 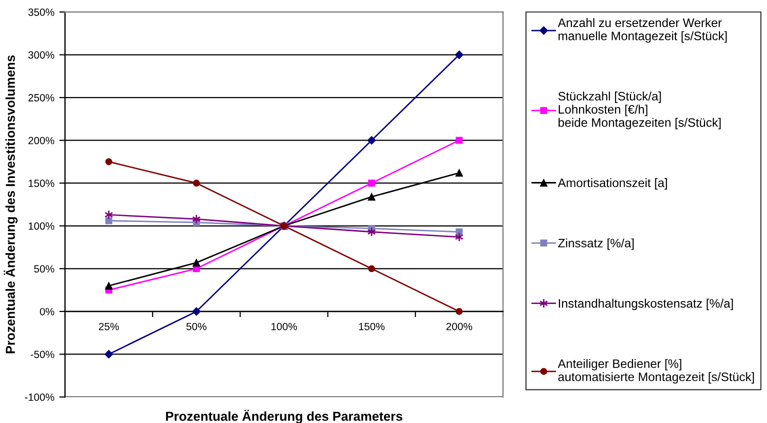 I want to click on legend-label: Zinssatz [%/a], so click(x=596, y=244).